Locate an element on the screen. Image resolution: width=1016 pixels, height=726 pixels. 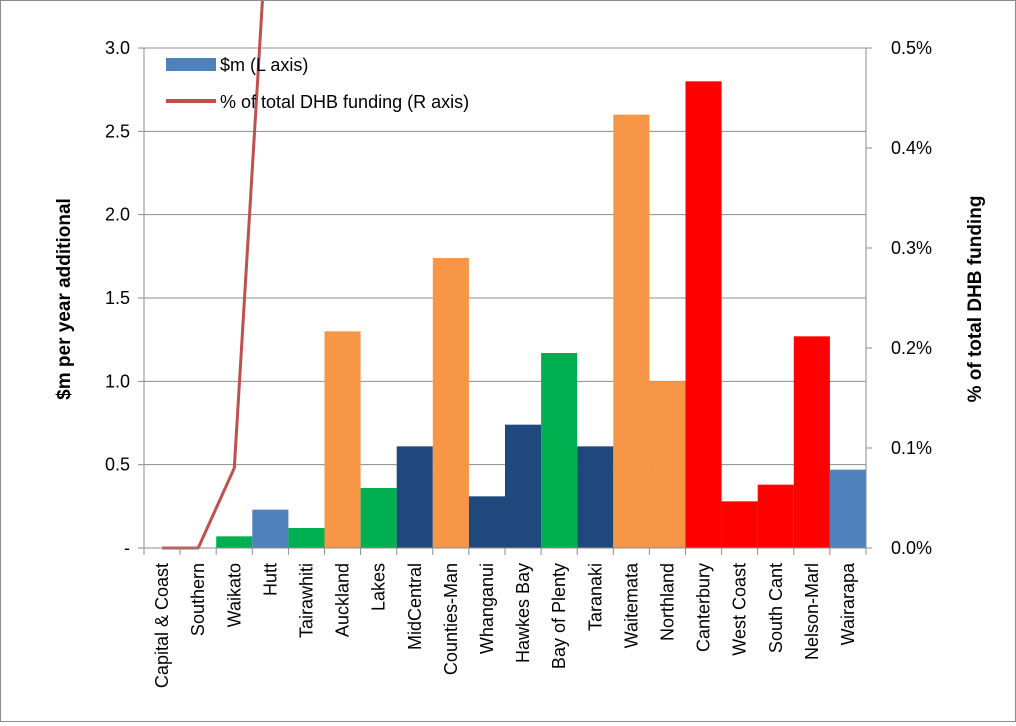
left-axis-ticks: - 0.5 1.0 1.5 2.0 2.5 3.0 is located at coordinates (124, 298).